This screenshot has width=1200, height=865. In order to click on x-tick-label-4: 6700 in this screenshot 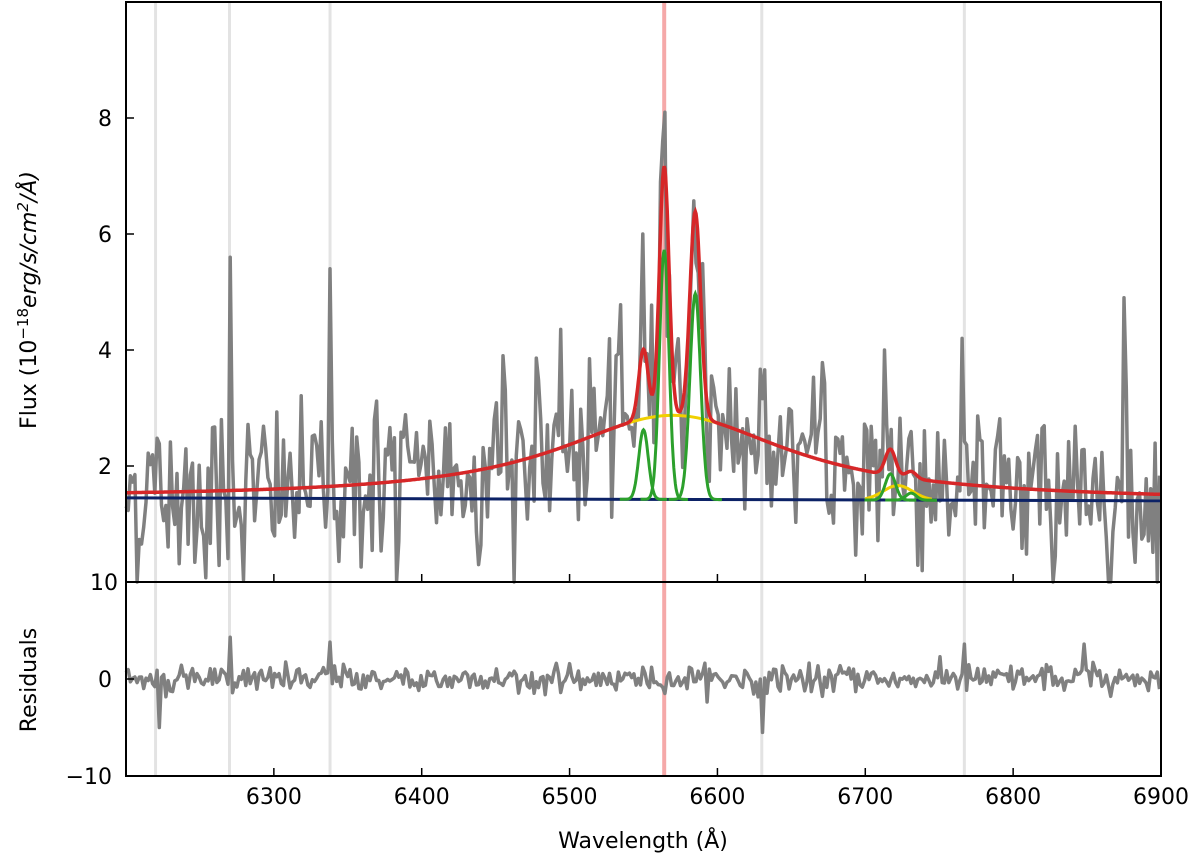, I will do `click(865, 797)`.